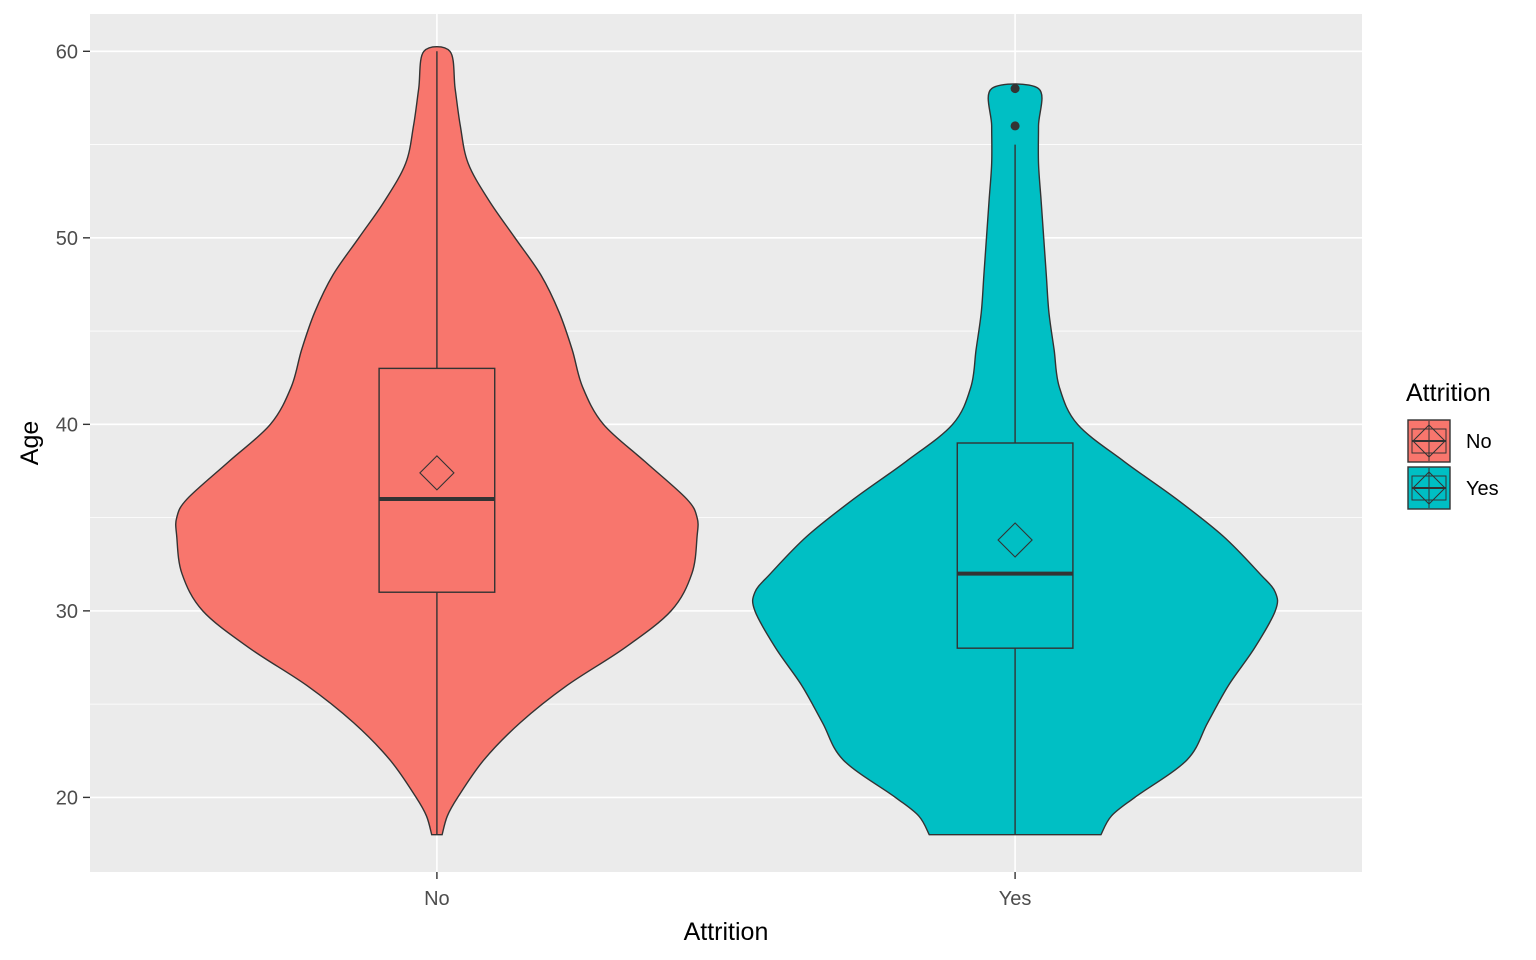 This screenshot has width=1536, height=960. What do you see at coordinates (1453, 488) in the screenshot?
I see `legend-key-yes: Yes` at bounding box center [1453, 488].